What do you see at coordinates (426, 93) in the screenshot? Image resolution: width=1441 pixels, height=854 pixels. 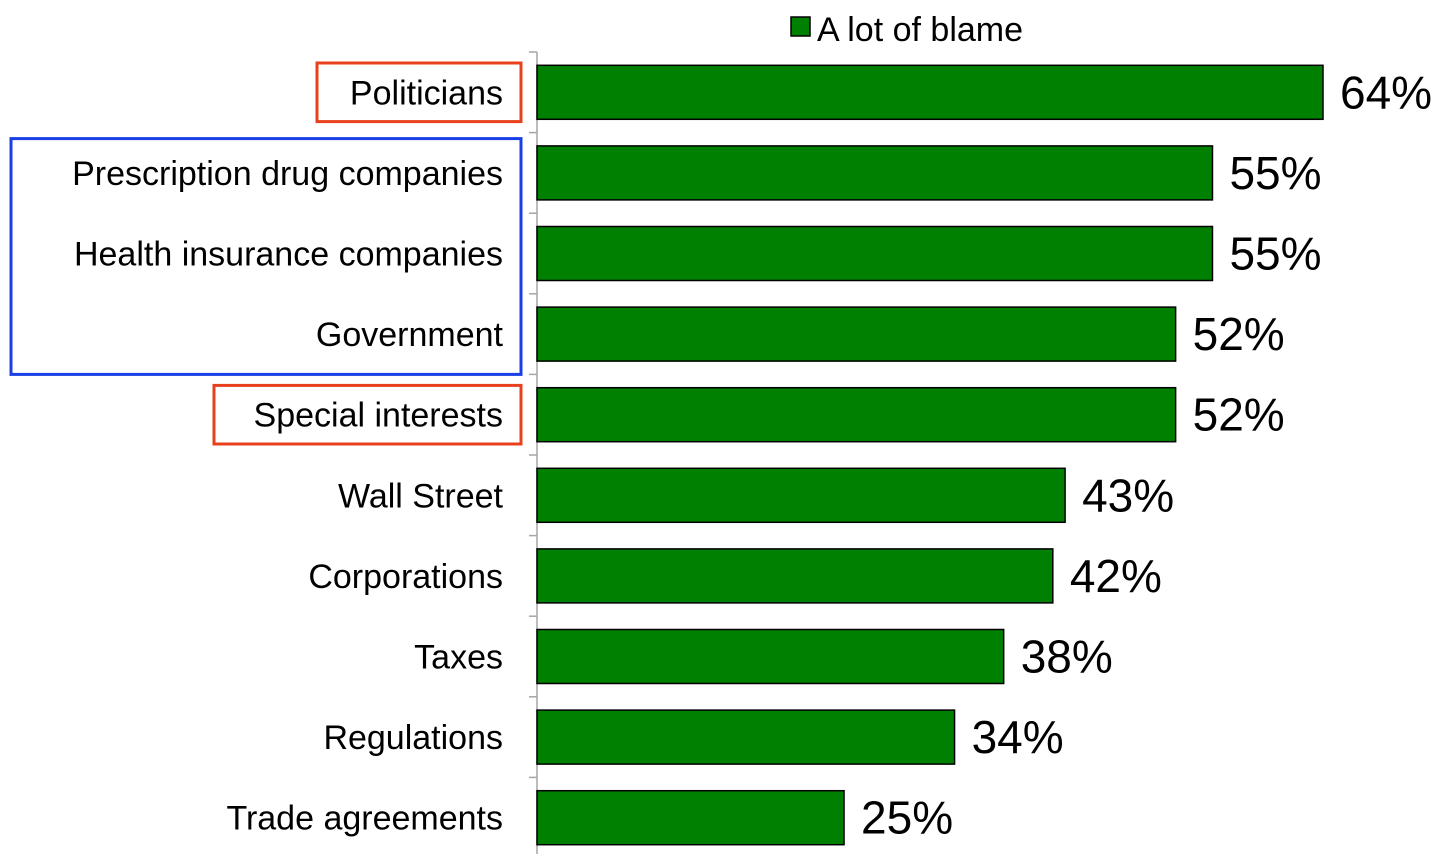 I see `category-label-politicians: Politicians` at bounding box center [426, 93].